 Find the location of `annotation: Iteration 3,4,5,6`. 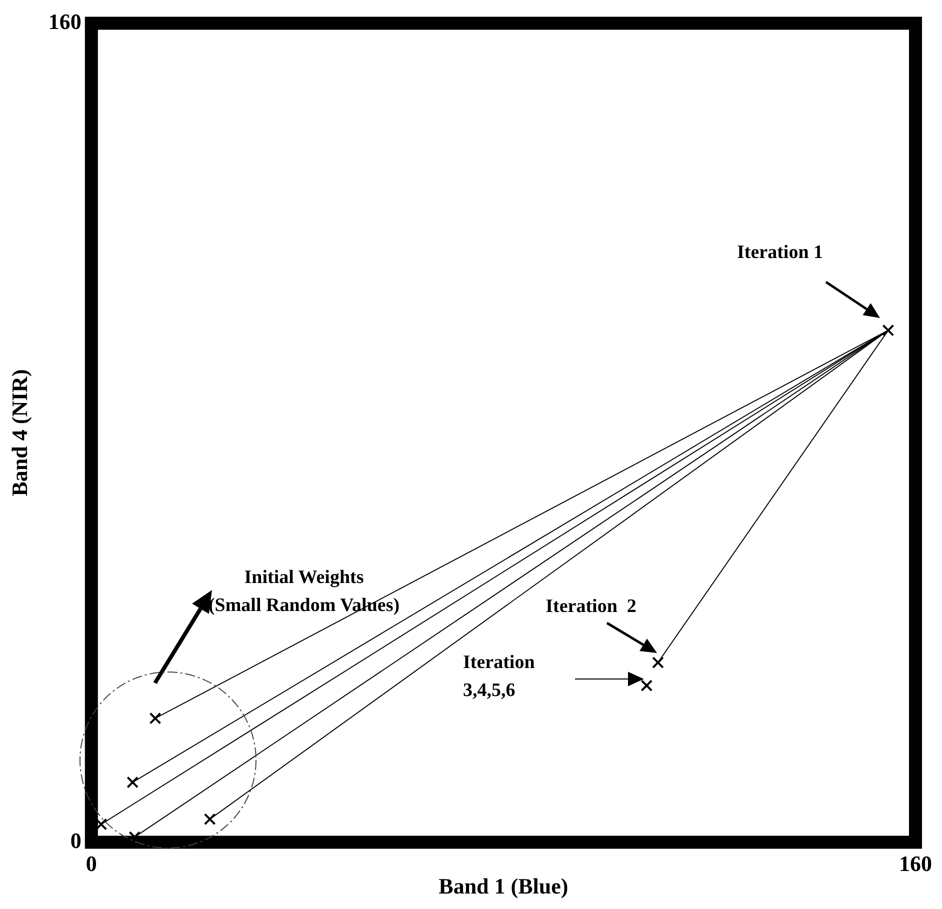

annotation: Iteration 3,4,5,6 is located at coordinates (499, 676).